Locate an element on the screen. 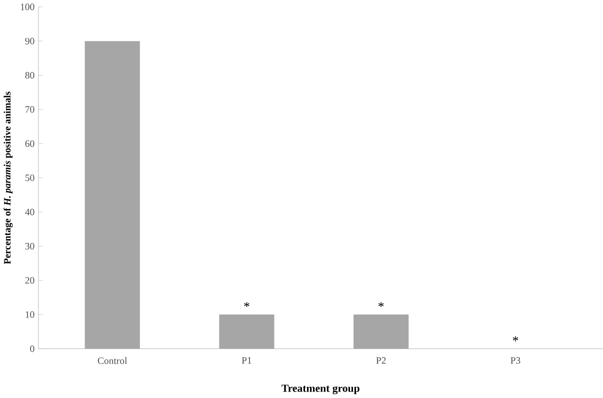 The width and height of the screenshot is (603, 398). y-tick-label: 90 is located at coordinates (29, 41).